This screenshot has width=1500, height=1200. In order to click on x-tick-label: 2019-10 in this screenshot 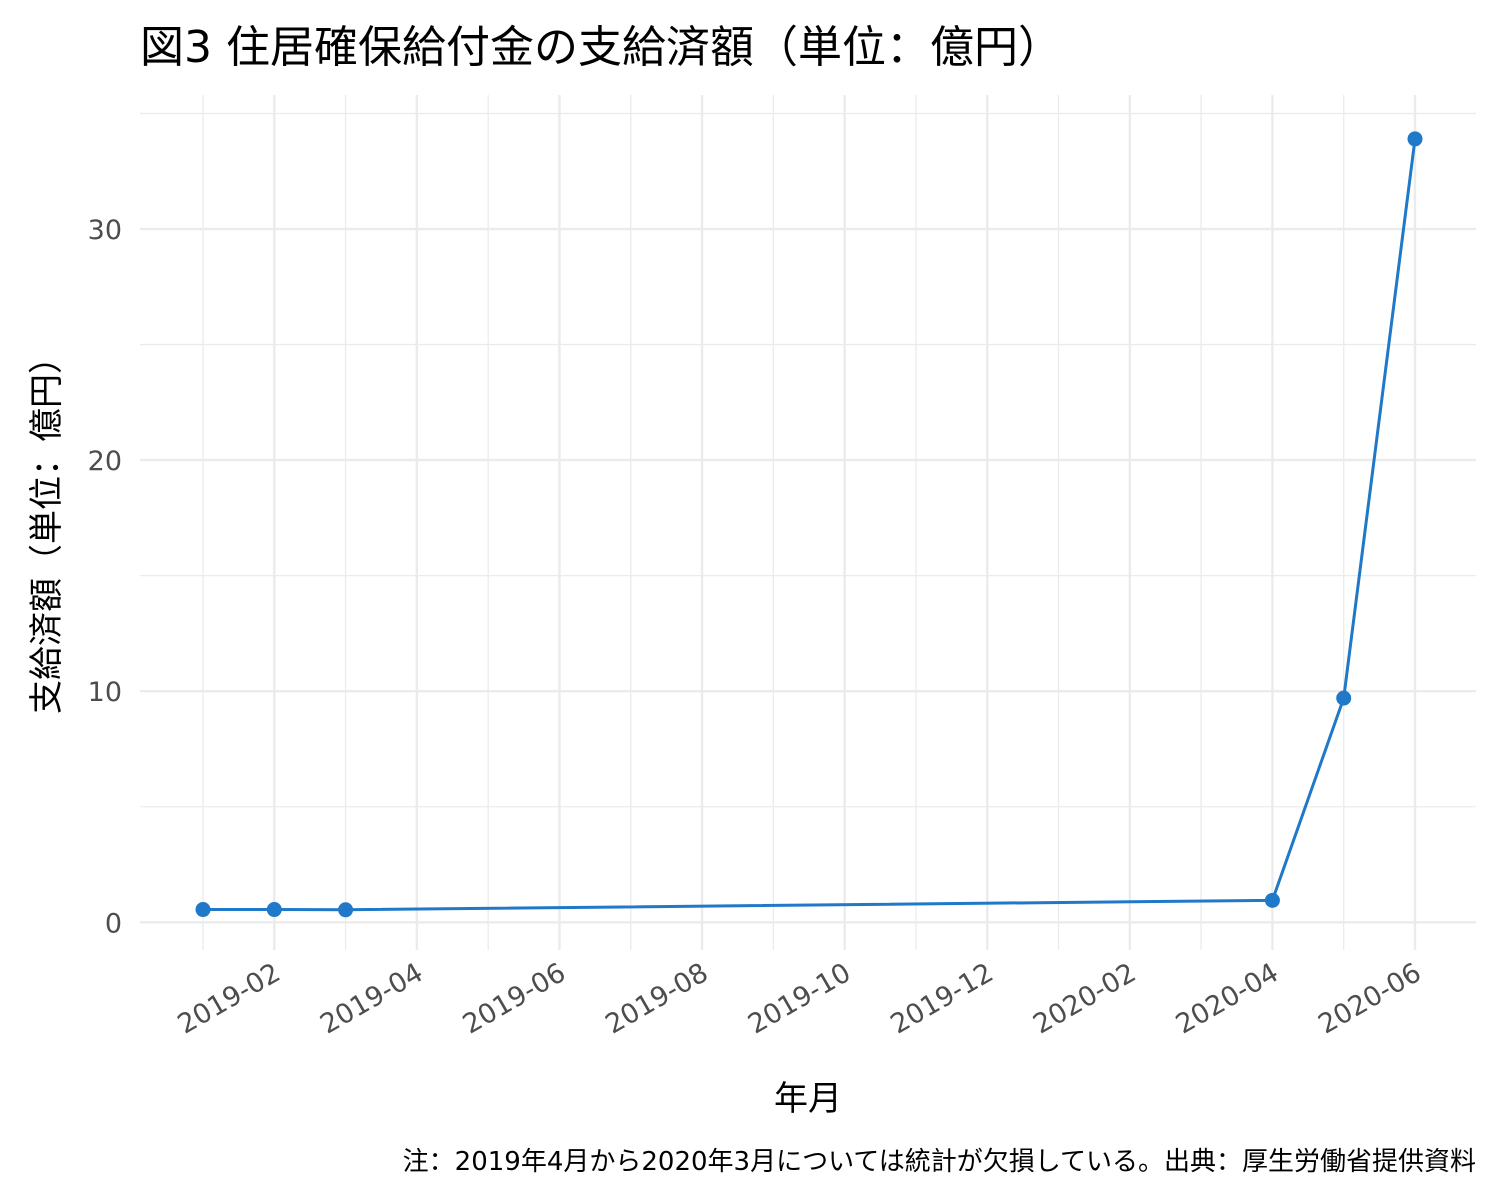, I will do `click(799, 998)`.